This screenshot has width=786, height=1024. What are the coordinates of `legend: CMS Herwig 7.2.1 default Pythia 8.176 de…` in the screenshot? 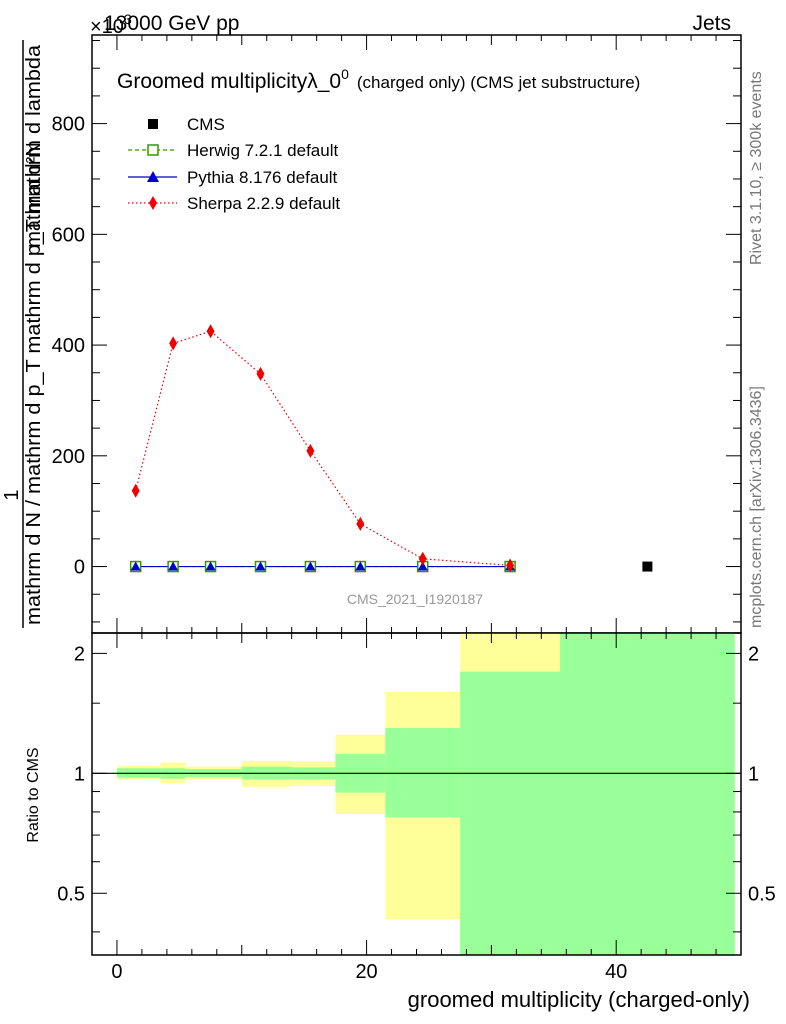 It's located at (234, 164).